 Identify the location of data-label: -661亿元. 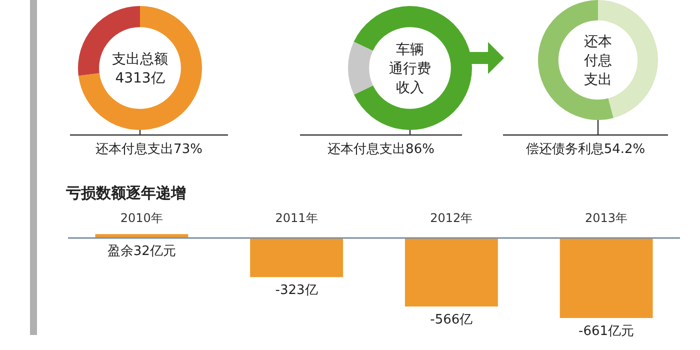
(606, 331).